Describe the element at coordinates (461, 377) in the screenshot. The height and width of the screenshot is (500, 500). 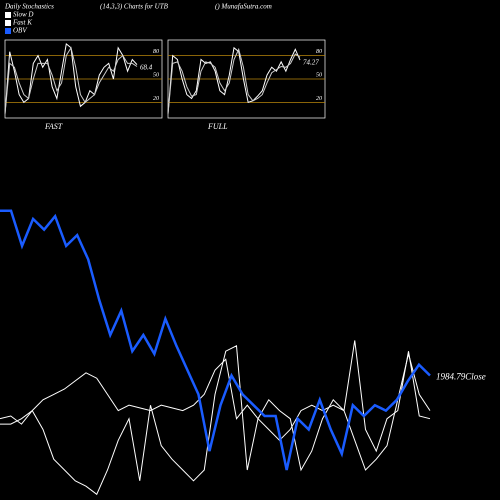
I see `annotation: 1984.79Close` at that location.